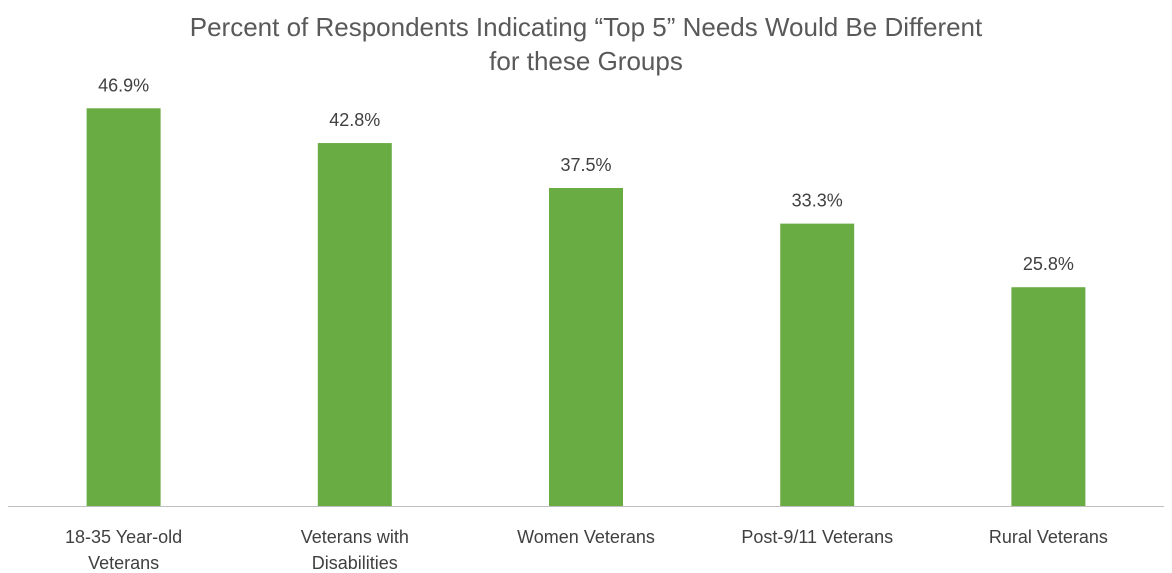 Image resolution: width=1172 pixels, height=573 pixels. Describe the element at coordinates (123, 563) in the screenshot. I see `category-label-0-1: Veterans` at that location.